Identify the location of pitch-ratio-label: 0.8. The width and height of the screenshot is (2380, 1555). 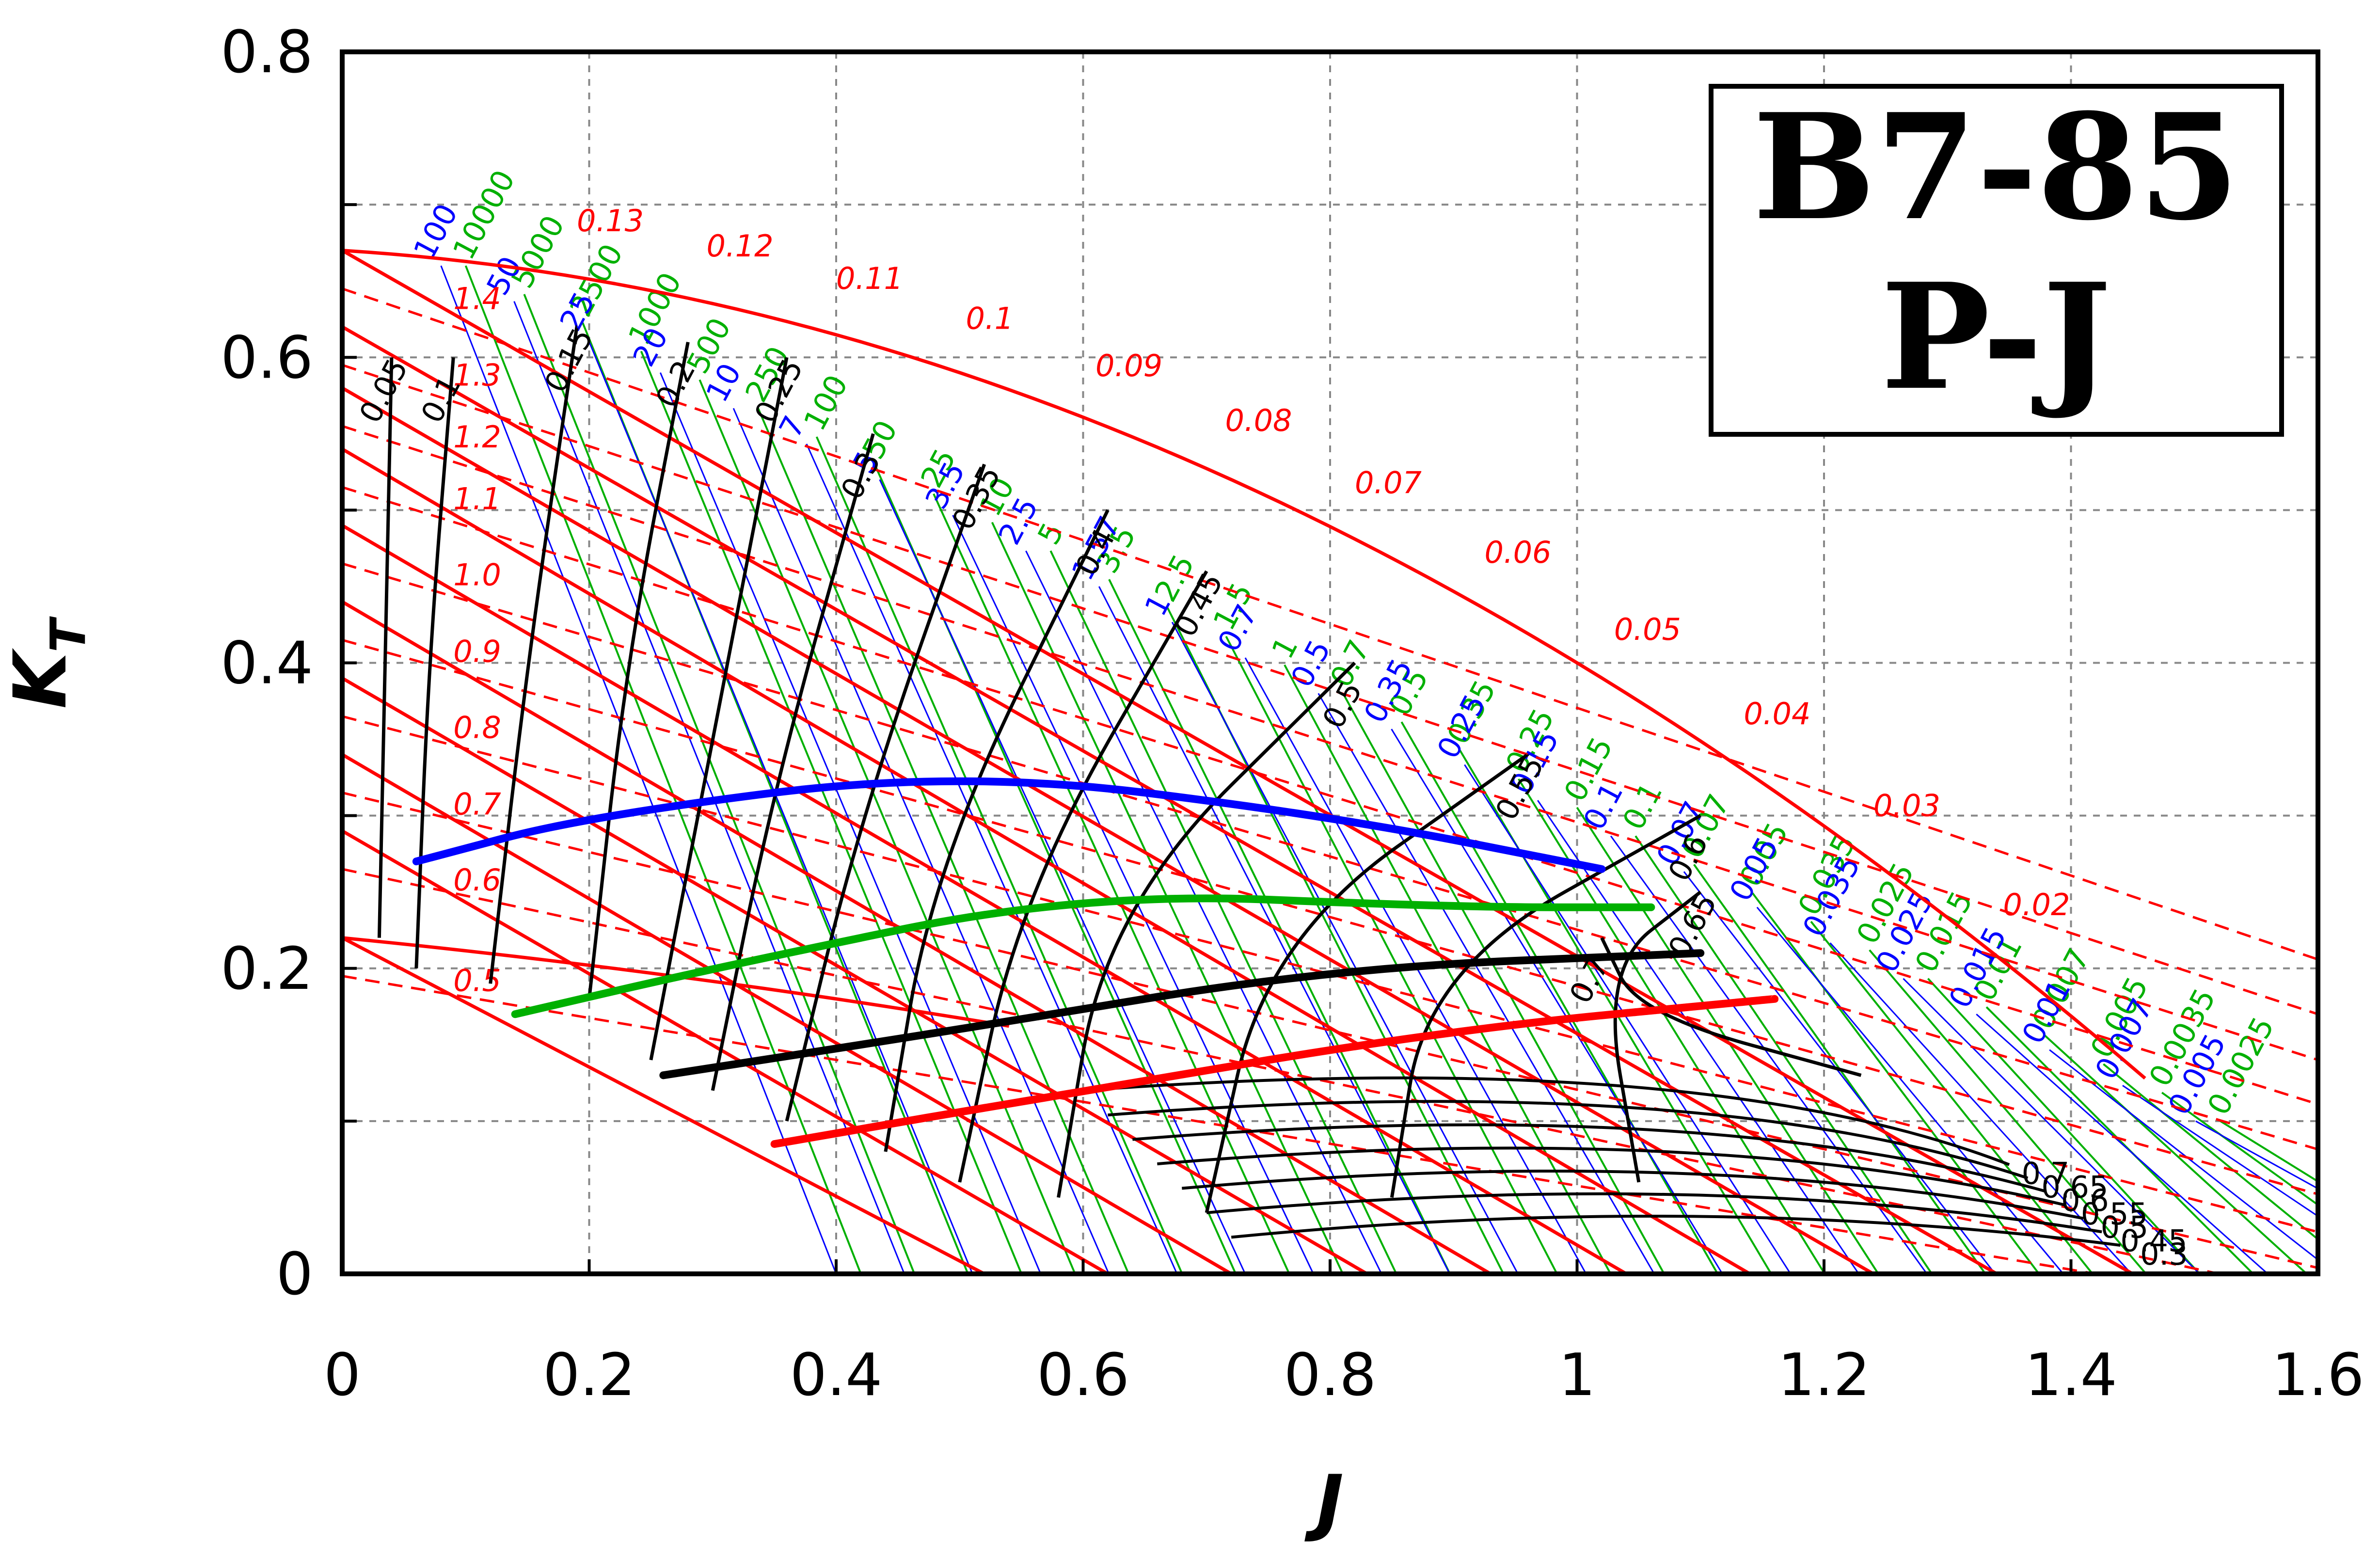
(477, 727).